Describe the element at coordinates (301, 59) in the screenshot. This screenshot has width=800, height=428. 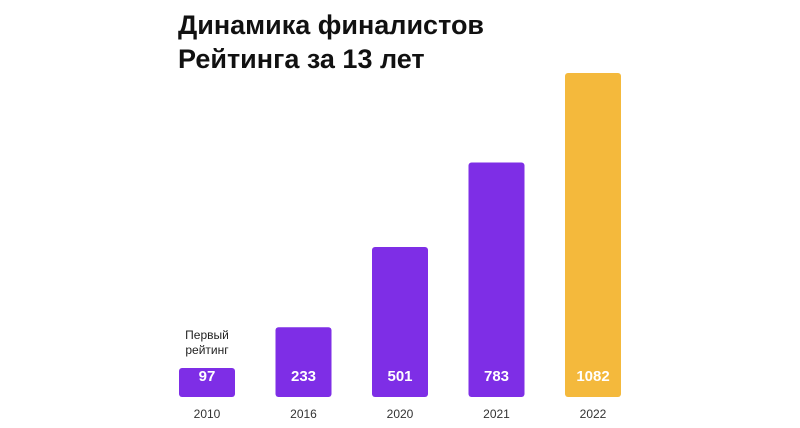
I see `chart-title-line-2: Рейтинга за 13 лет` at that location.